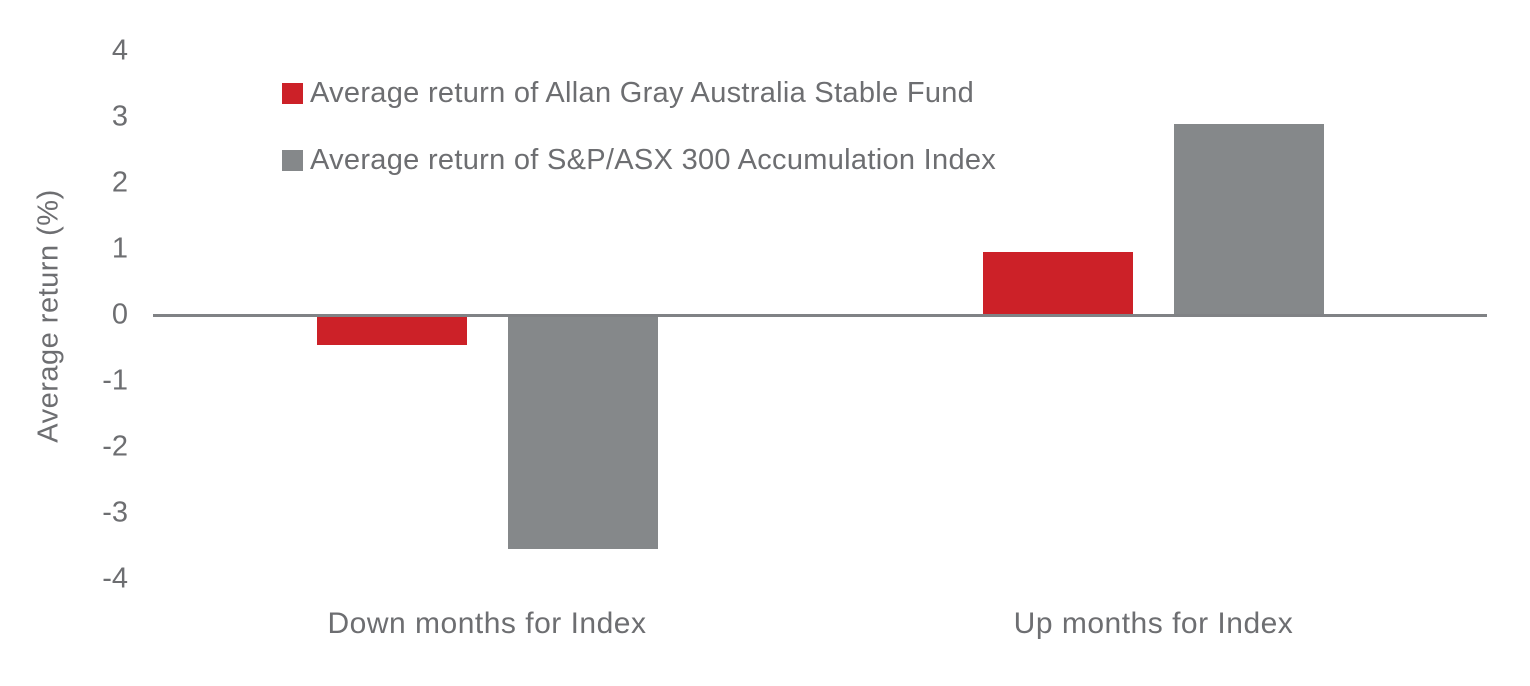 The width and height of the screenshot is (1530, 686). What do you see at coordinates (115, 578) in the screenshot?
I see `y-axis-tick-label: -4` at bounding box center [115, 578].